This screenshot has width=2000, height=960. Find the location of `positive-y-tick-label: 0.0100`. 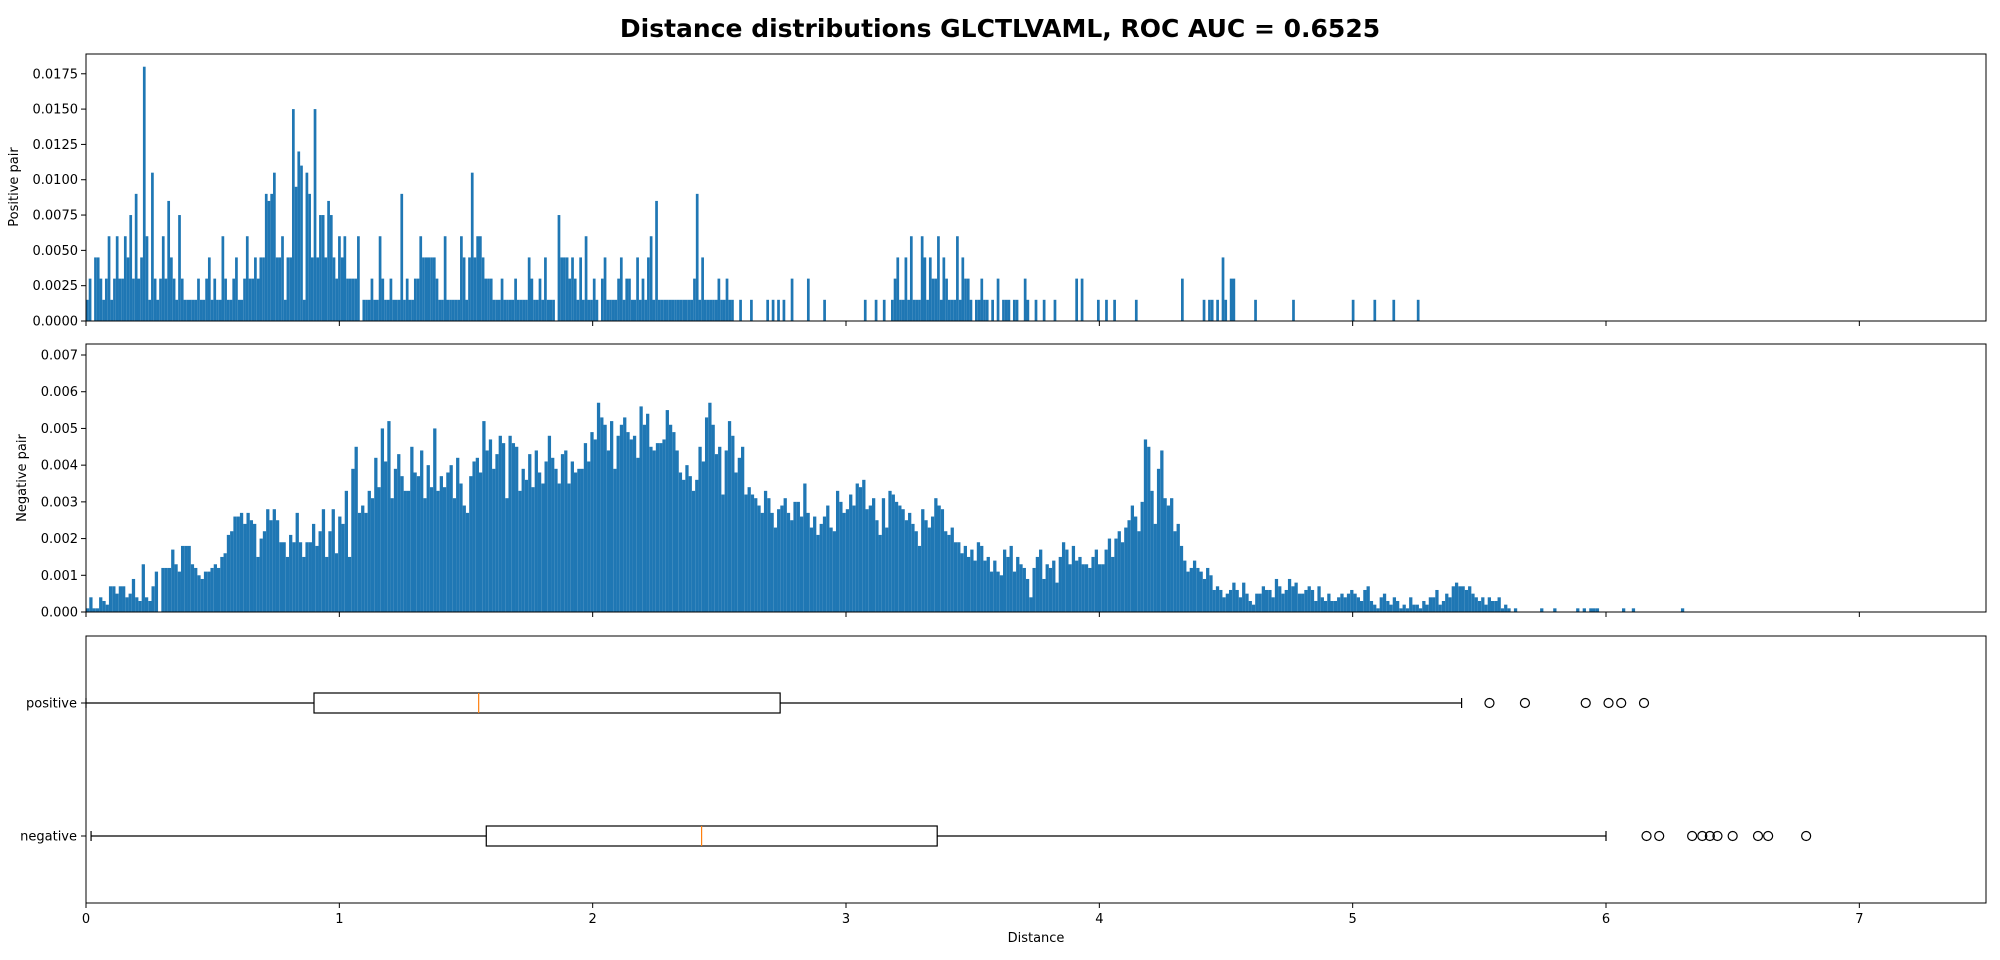

positive-y-tick-label: 0.0100 is located at coordinates (56, 180).